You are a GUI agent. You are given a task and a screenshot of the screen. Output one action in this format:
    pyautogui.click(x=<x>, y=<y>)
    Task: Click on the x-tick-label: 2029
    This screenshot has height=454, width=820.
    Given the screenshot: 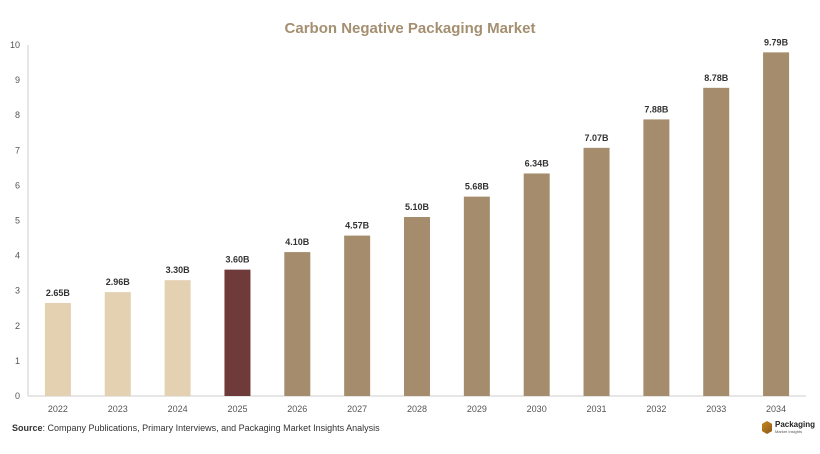 What is the action you would take?
    pyautogui.click(x=477, y=409)
    